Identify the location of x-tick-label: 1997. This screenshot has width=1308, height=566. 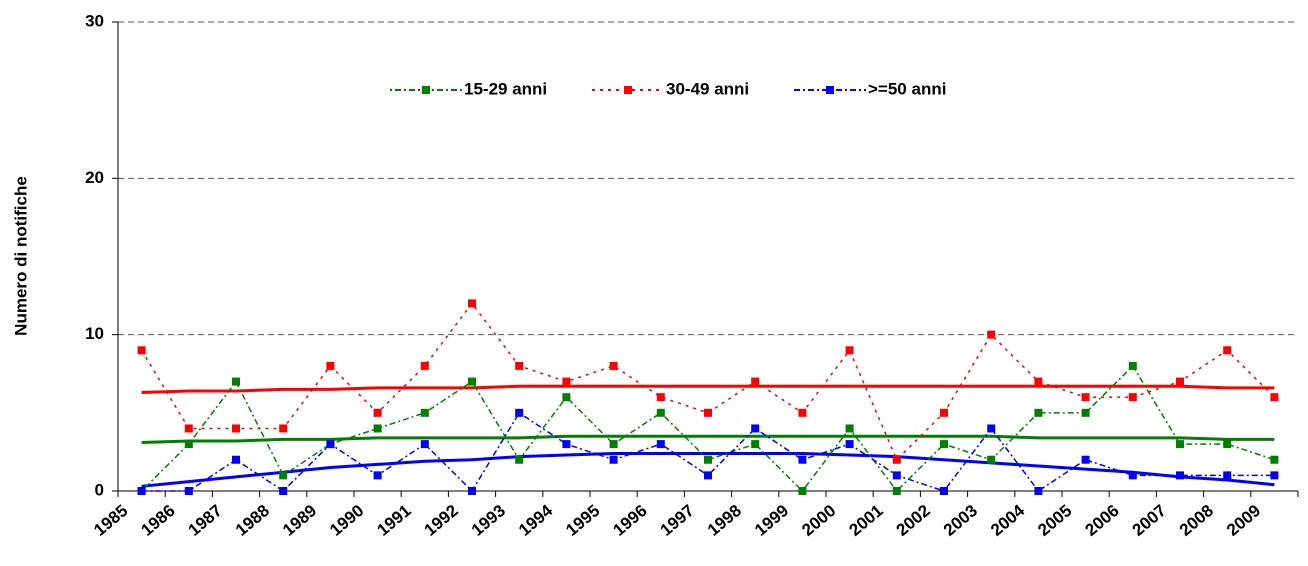
(677, 520).